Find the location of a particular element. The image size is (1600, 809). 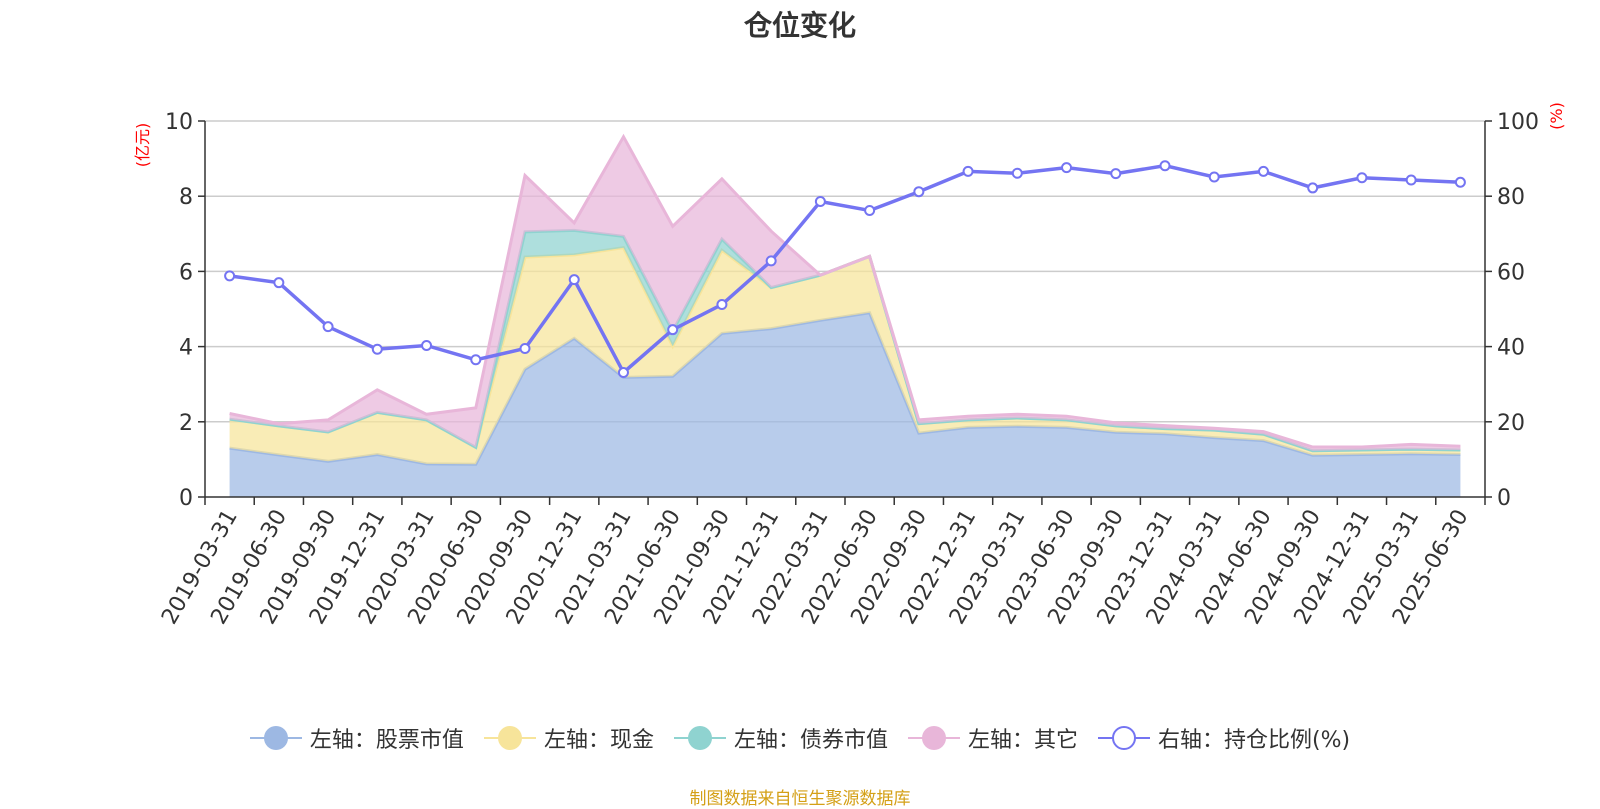

legend-item: 左轴：债券市值 is located at coordinates (780, 738).